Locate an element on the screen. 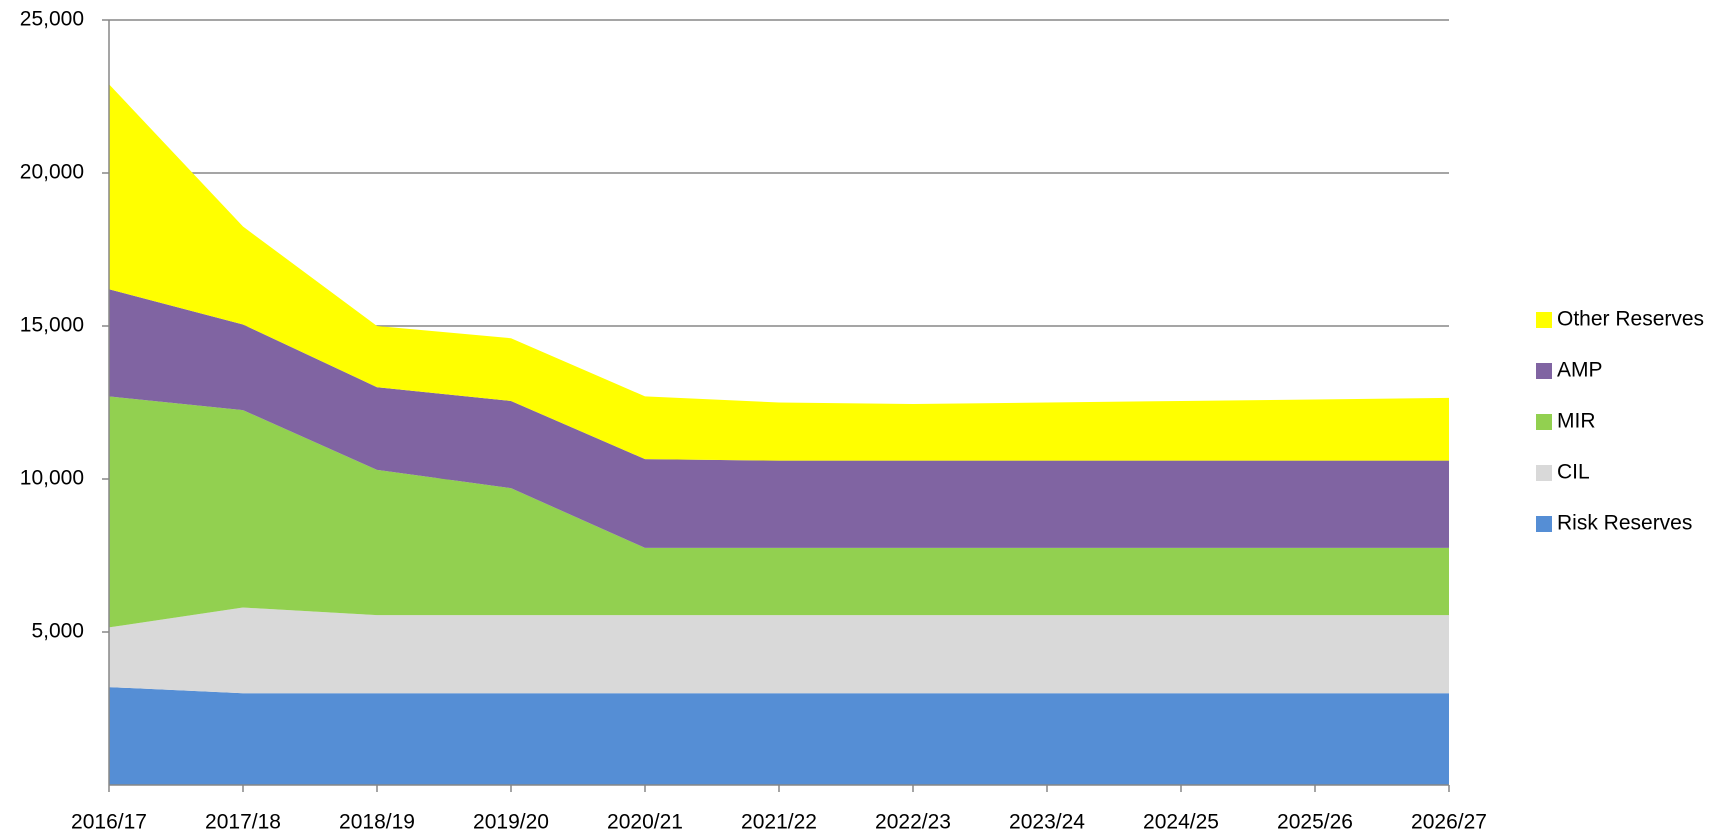 This screenshot has height=839, width=1729. x-tick-label: 2016/17 is located at coordinates (109, 822).